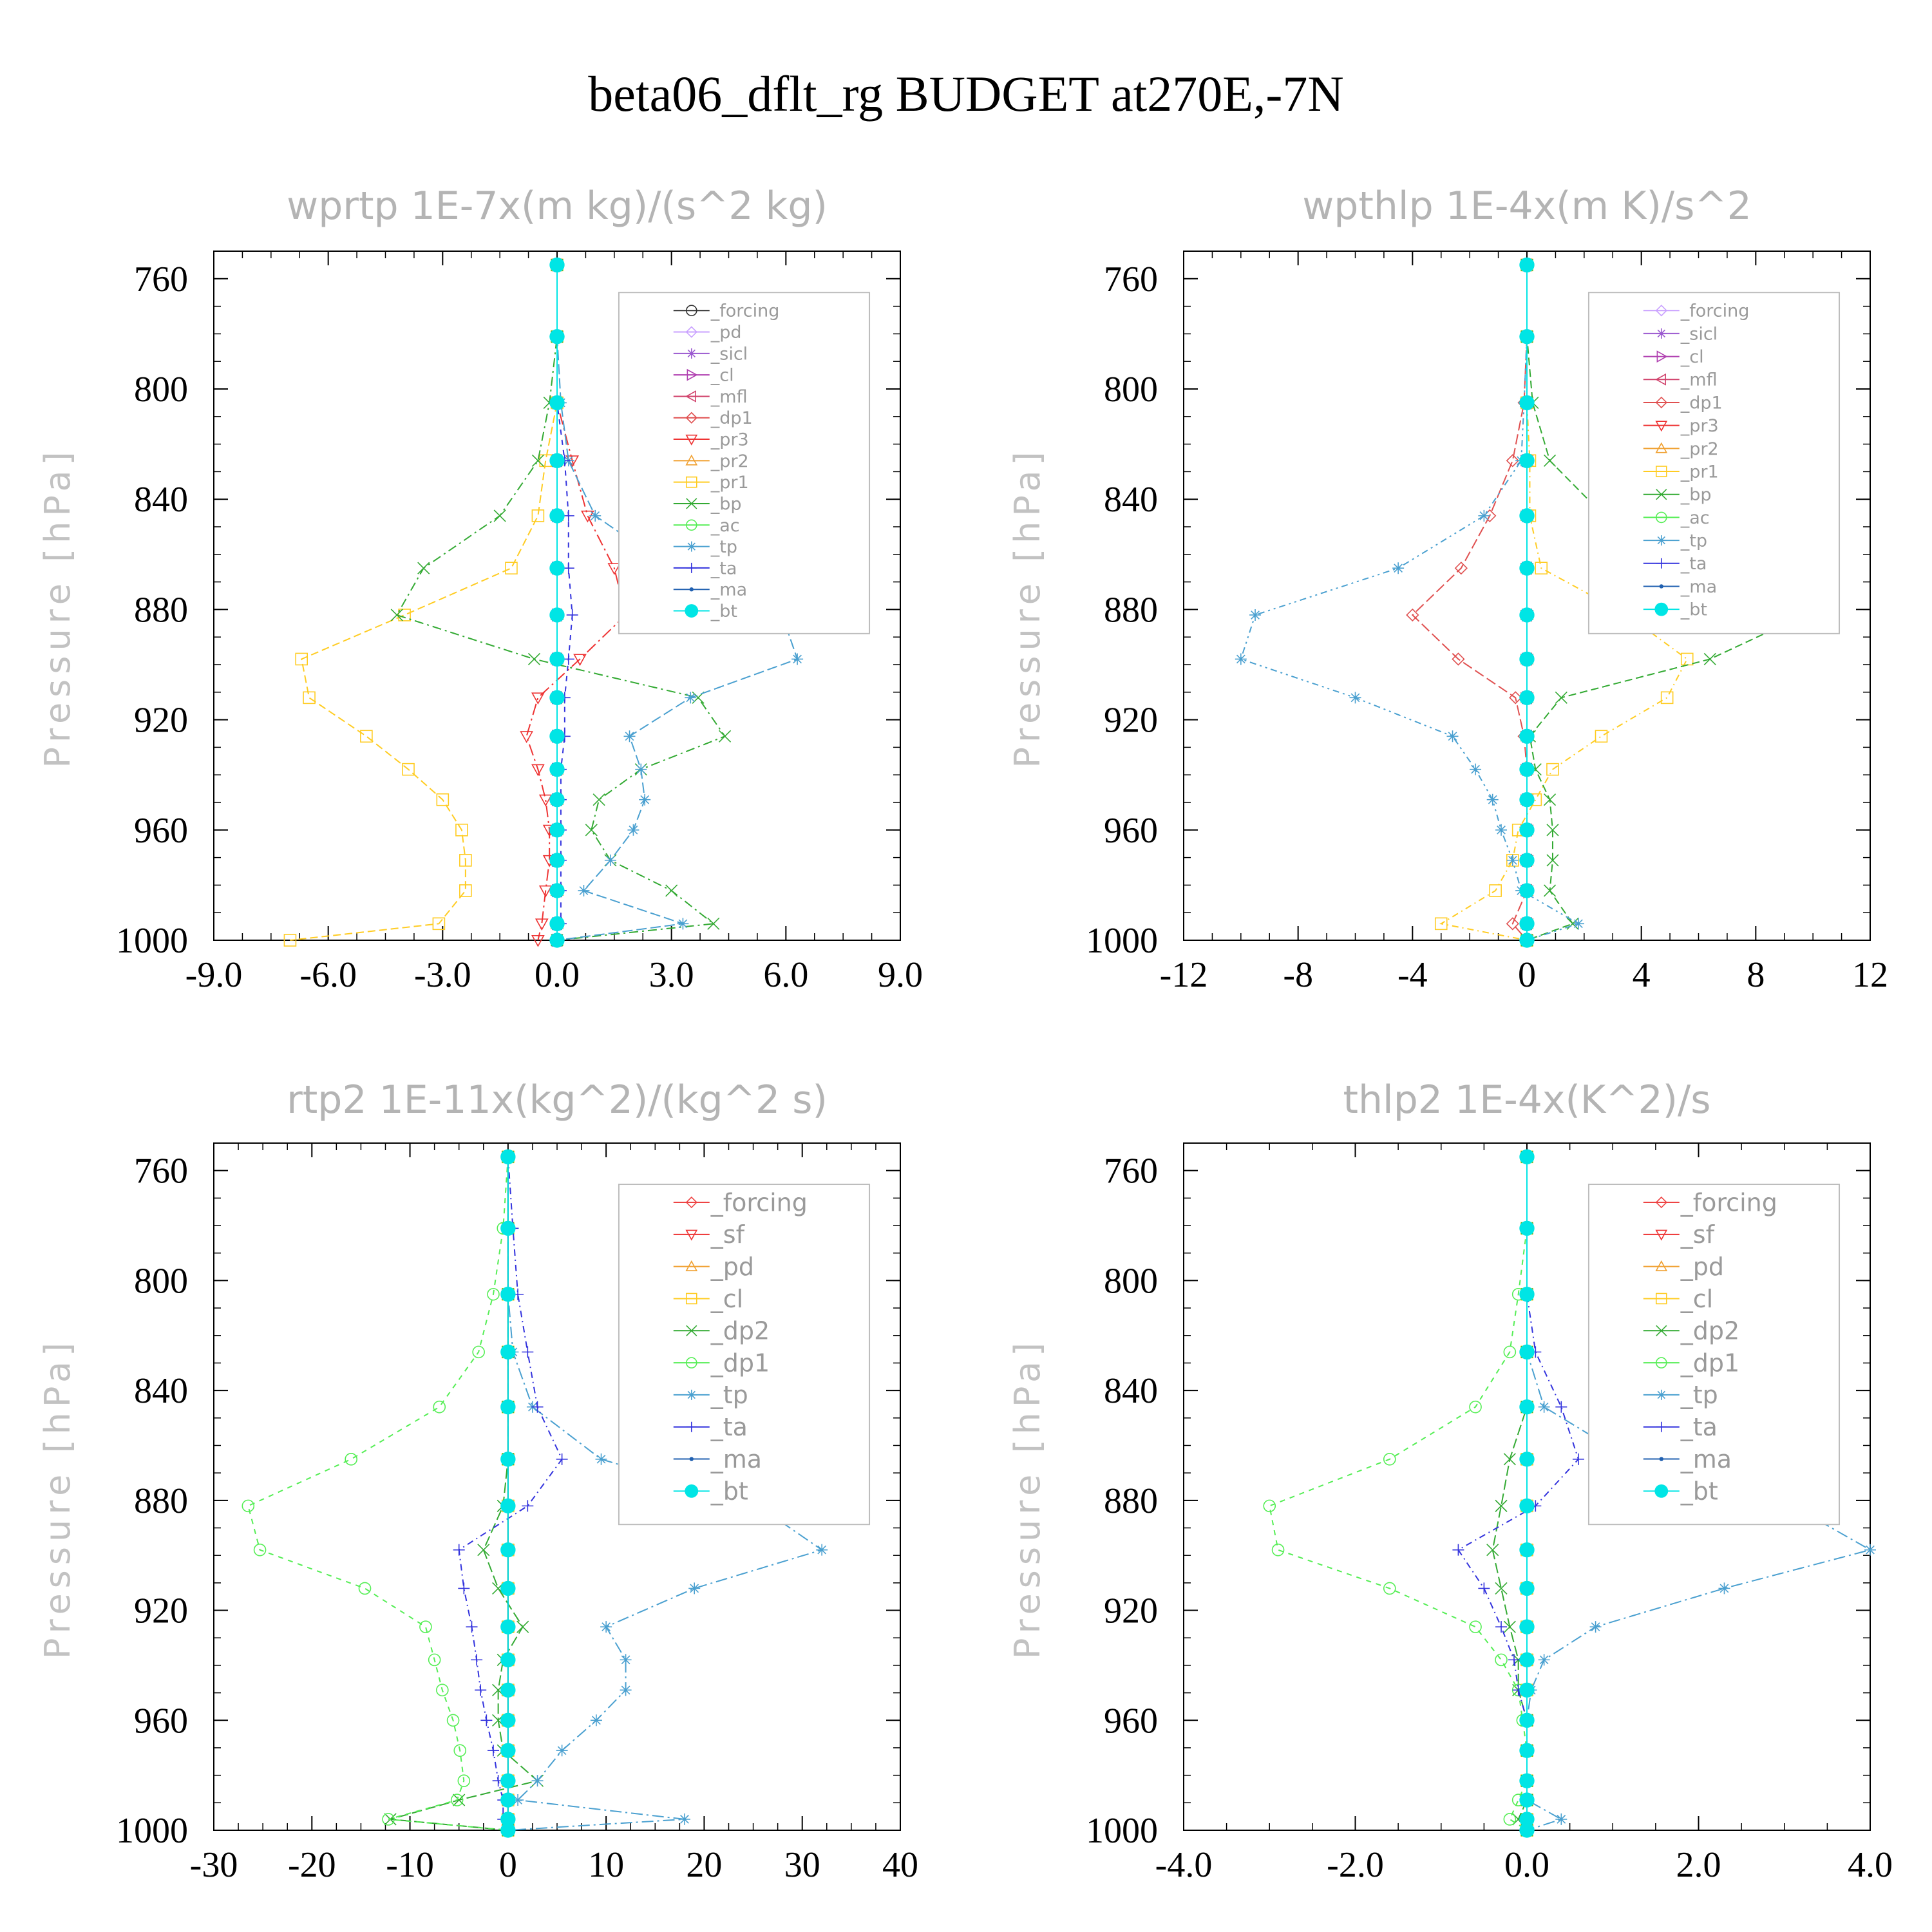  What do you see at coordinates (745, 311) in the screenshot?
I see `legend-label: _forcing` at bounding box center [745, 311].